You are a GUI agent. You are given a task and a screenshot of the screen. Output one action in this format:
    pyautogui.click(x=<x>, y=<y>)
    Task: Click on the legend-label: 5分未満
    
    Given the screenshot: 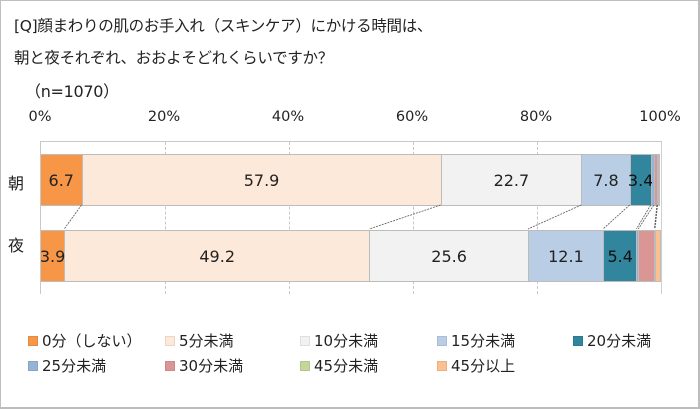 What is the action you would take?
    pyautogui.click(x=206, y=341)
    